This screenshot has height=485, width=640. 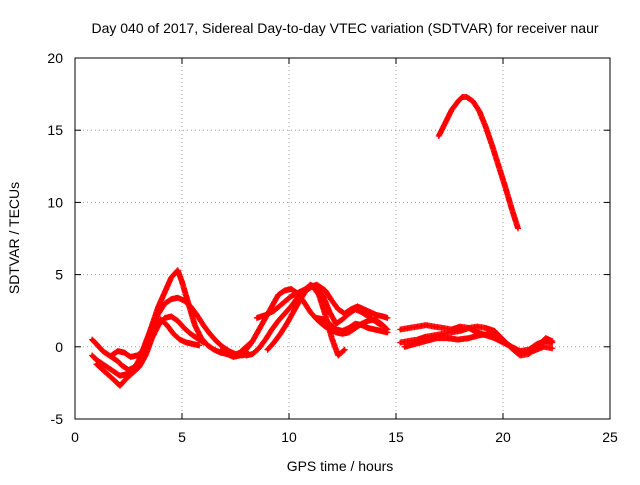 What do you see at coordinates (55, 58) in the screenshot?
I see `y-tick-label: 20` at bounding box center [55, 58].